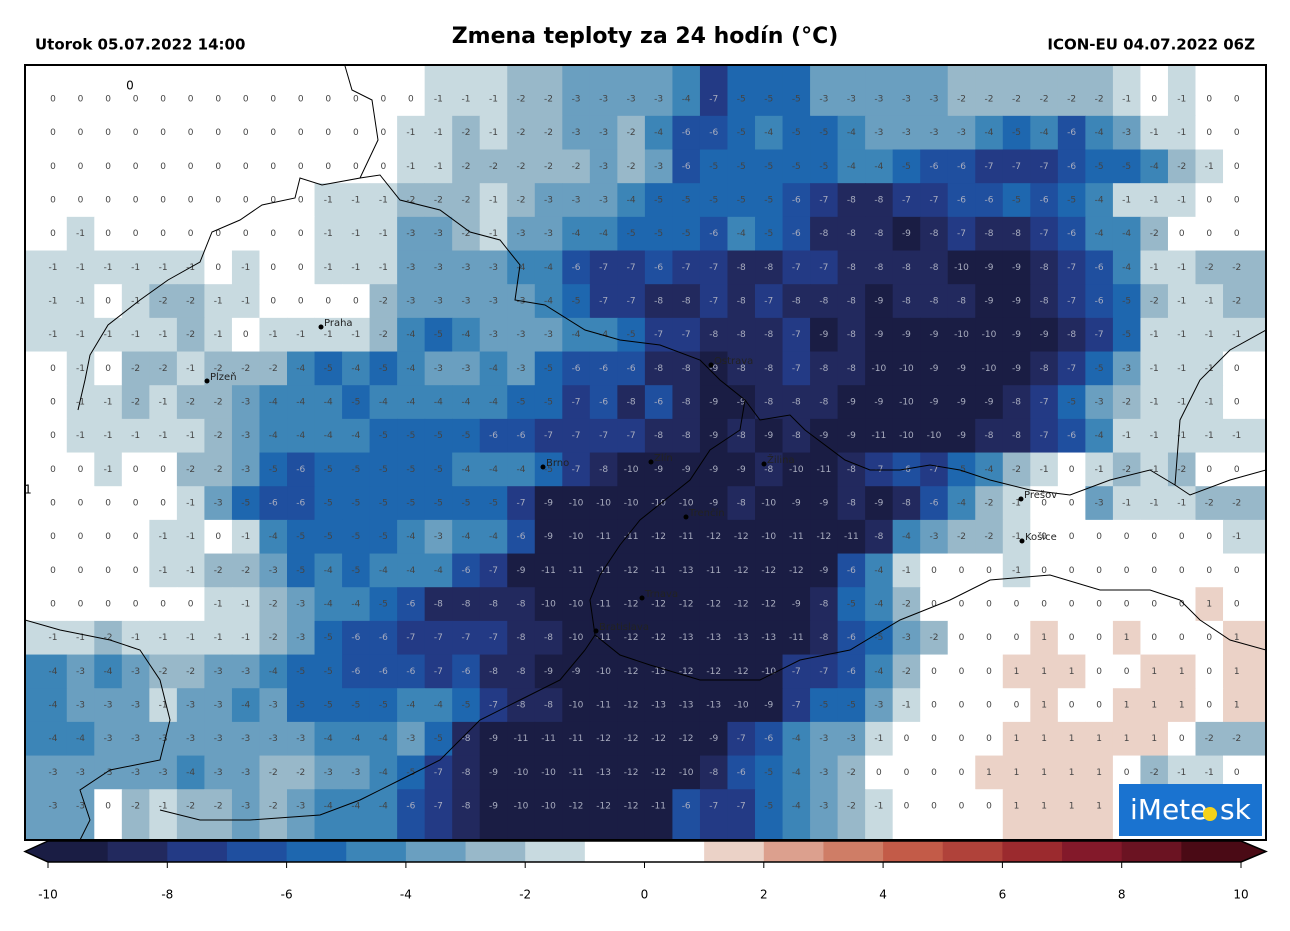 This screenshot has width=1290, height=931. What do you see at coordinates (733, 361) in the screenshot?
I see `city-label: Ostrava` at bounding box center [733, 361].